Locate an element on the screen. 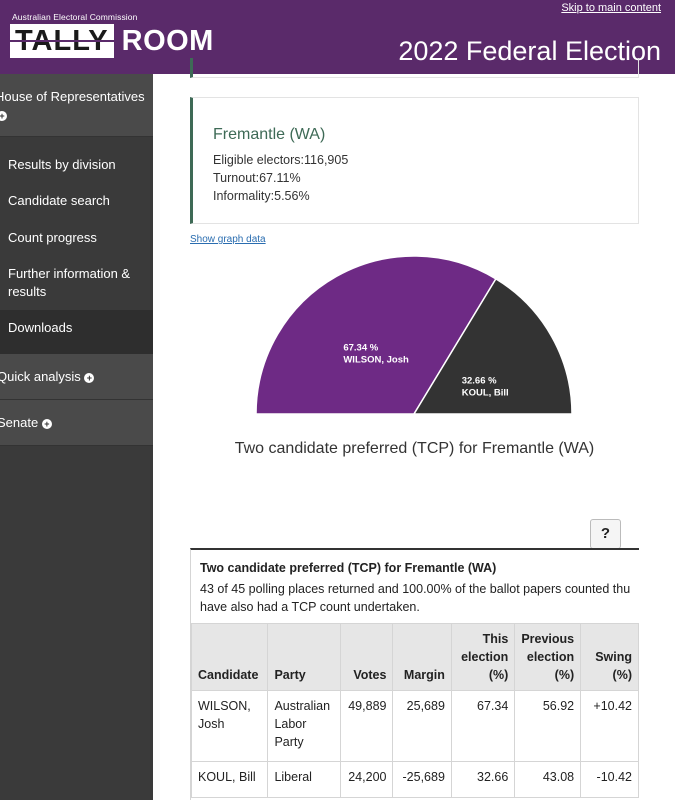  cell-margin: 25,689 is located at coordinates (422, 726).